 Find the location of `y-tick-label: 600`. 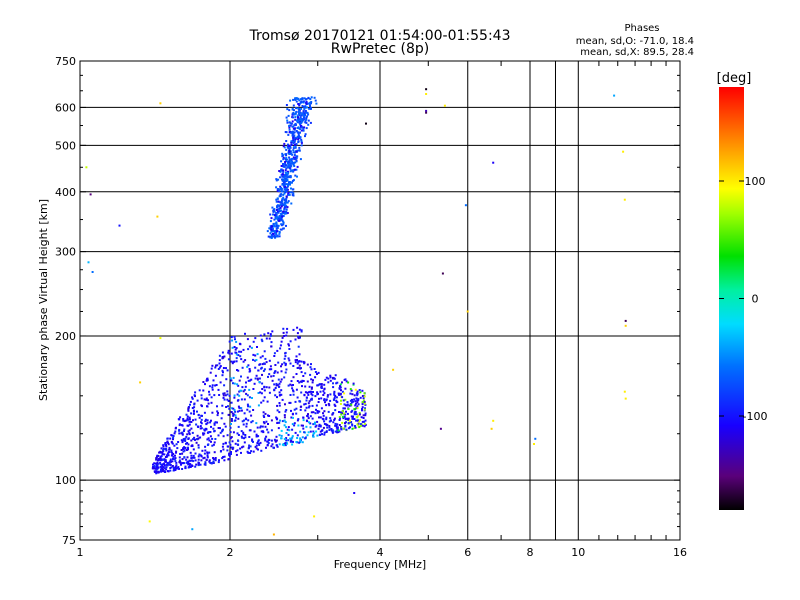

y-tick-label: 600 is located at coordinates (65, 107).